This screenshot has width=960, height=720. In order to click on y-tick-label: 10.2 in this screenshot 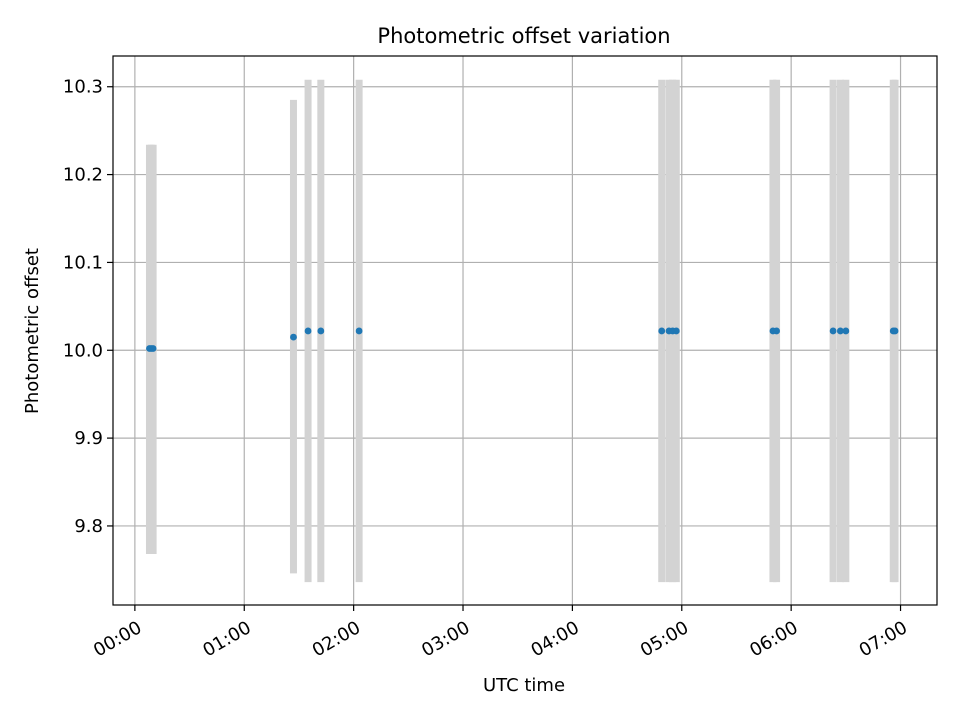, I will do `click(83, 175)`.